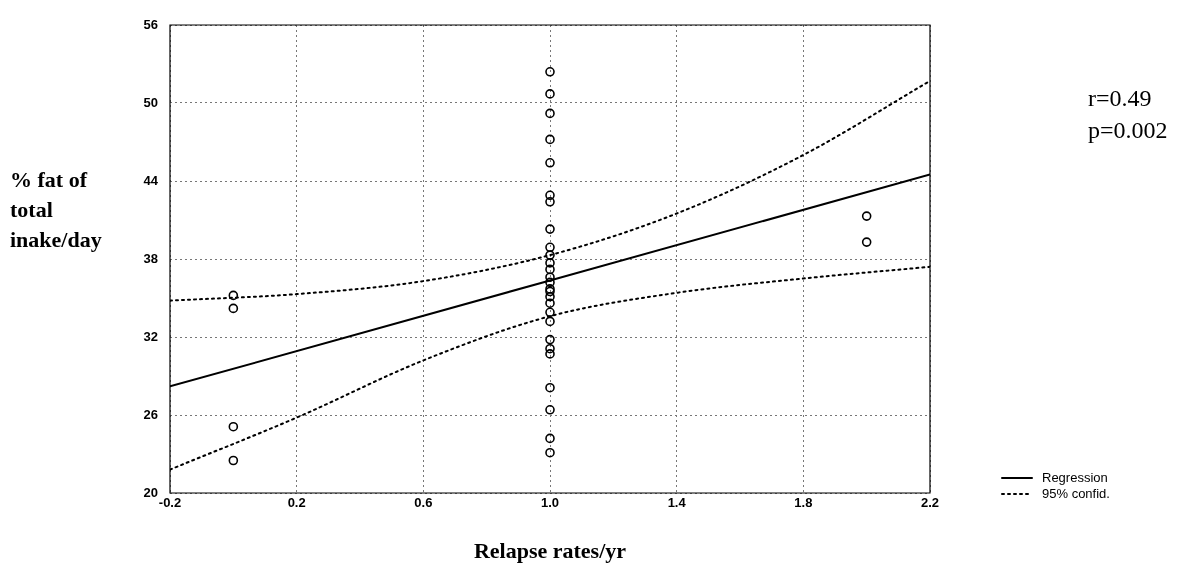 The width and height of the screenshot is (1204, 587). Describe the element at coordinates (1120, 98) in the screenshot. I see `text: r=0.49` at that location.